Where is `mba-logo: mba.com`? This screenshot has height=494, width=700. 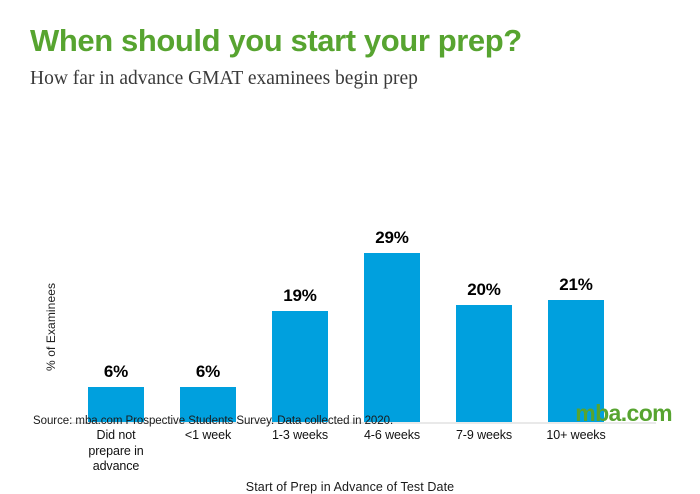
mba-logo: mba.com is located at coordinates (623, 413).